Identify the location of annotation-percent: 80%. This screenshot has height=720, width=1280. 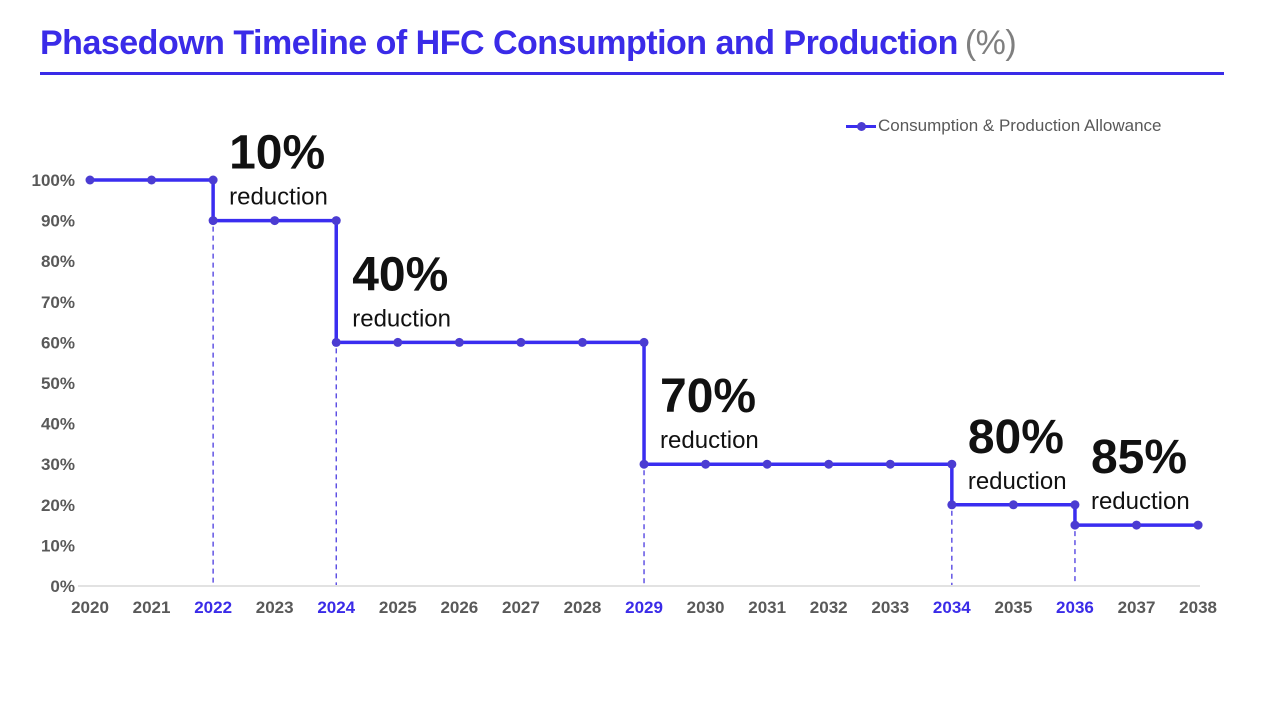
(1016, 437).